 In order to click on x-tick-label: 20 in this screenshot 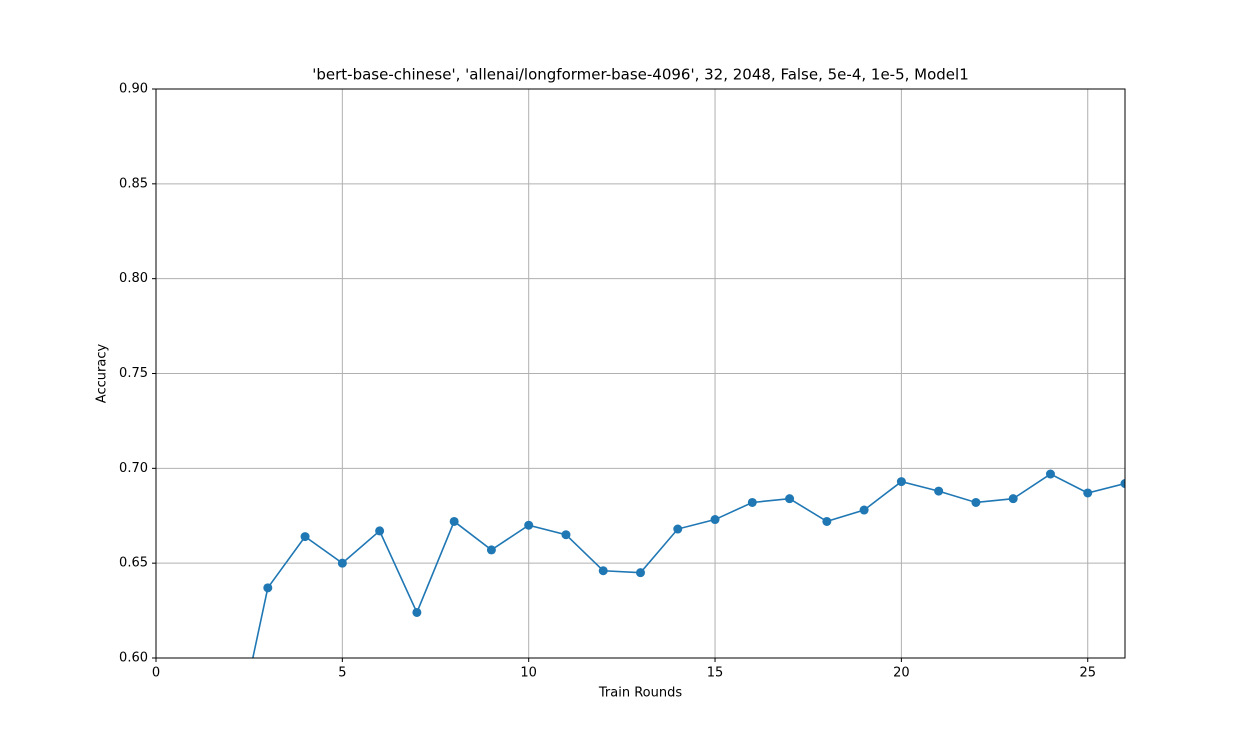, I will do `click(901, 673)`.